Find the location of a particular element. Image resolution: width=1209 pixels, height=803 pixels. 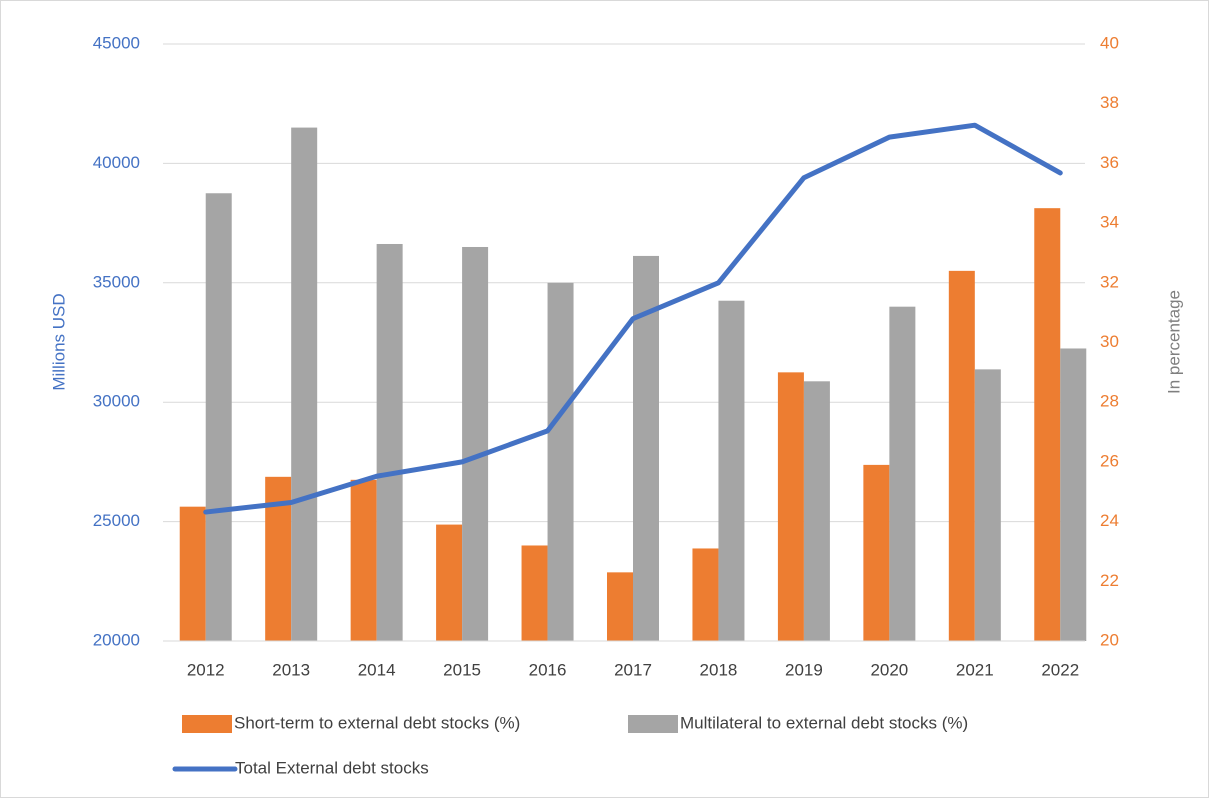

y-tick-label: 45000 is located at coordinates (116, 42).